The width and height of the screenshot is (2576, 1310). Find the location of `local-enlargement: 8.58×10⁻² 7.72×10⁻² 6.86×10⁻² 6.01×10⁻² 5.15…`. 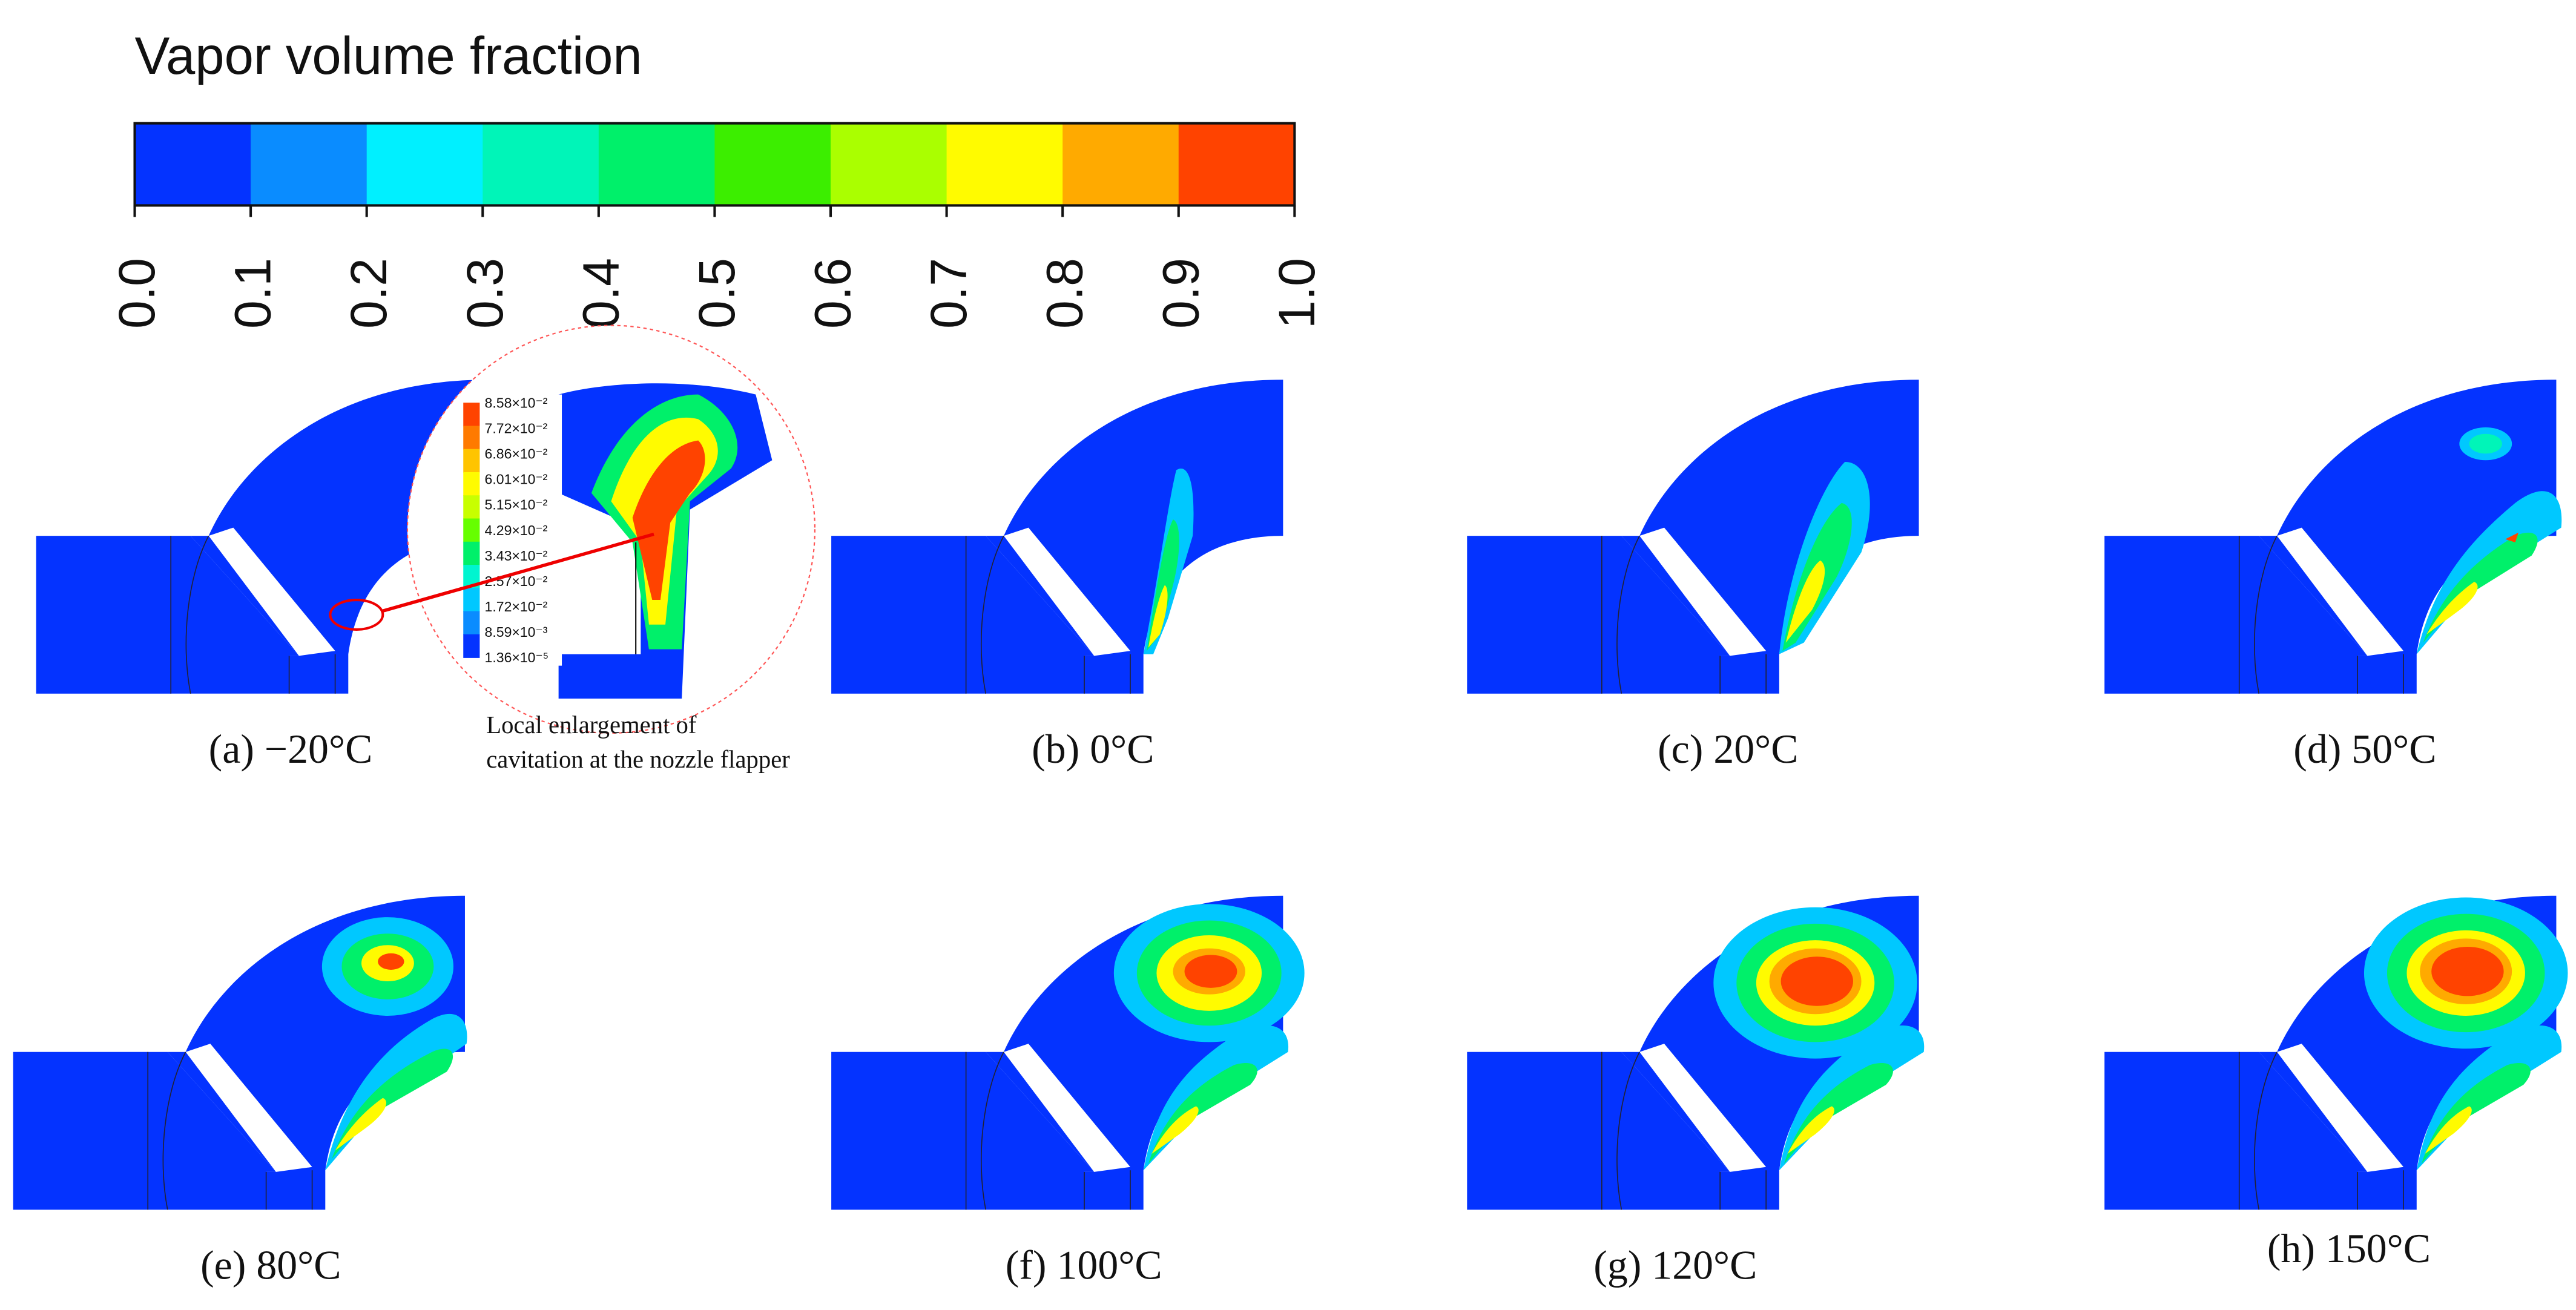

local-enlargement: 8.58×10⁻² 7.72×10⁻² 6.86×10⁻² 6.01×10⁻² 5.15… is located at coordinates (598, 548).